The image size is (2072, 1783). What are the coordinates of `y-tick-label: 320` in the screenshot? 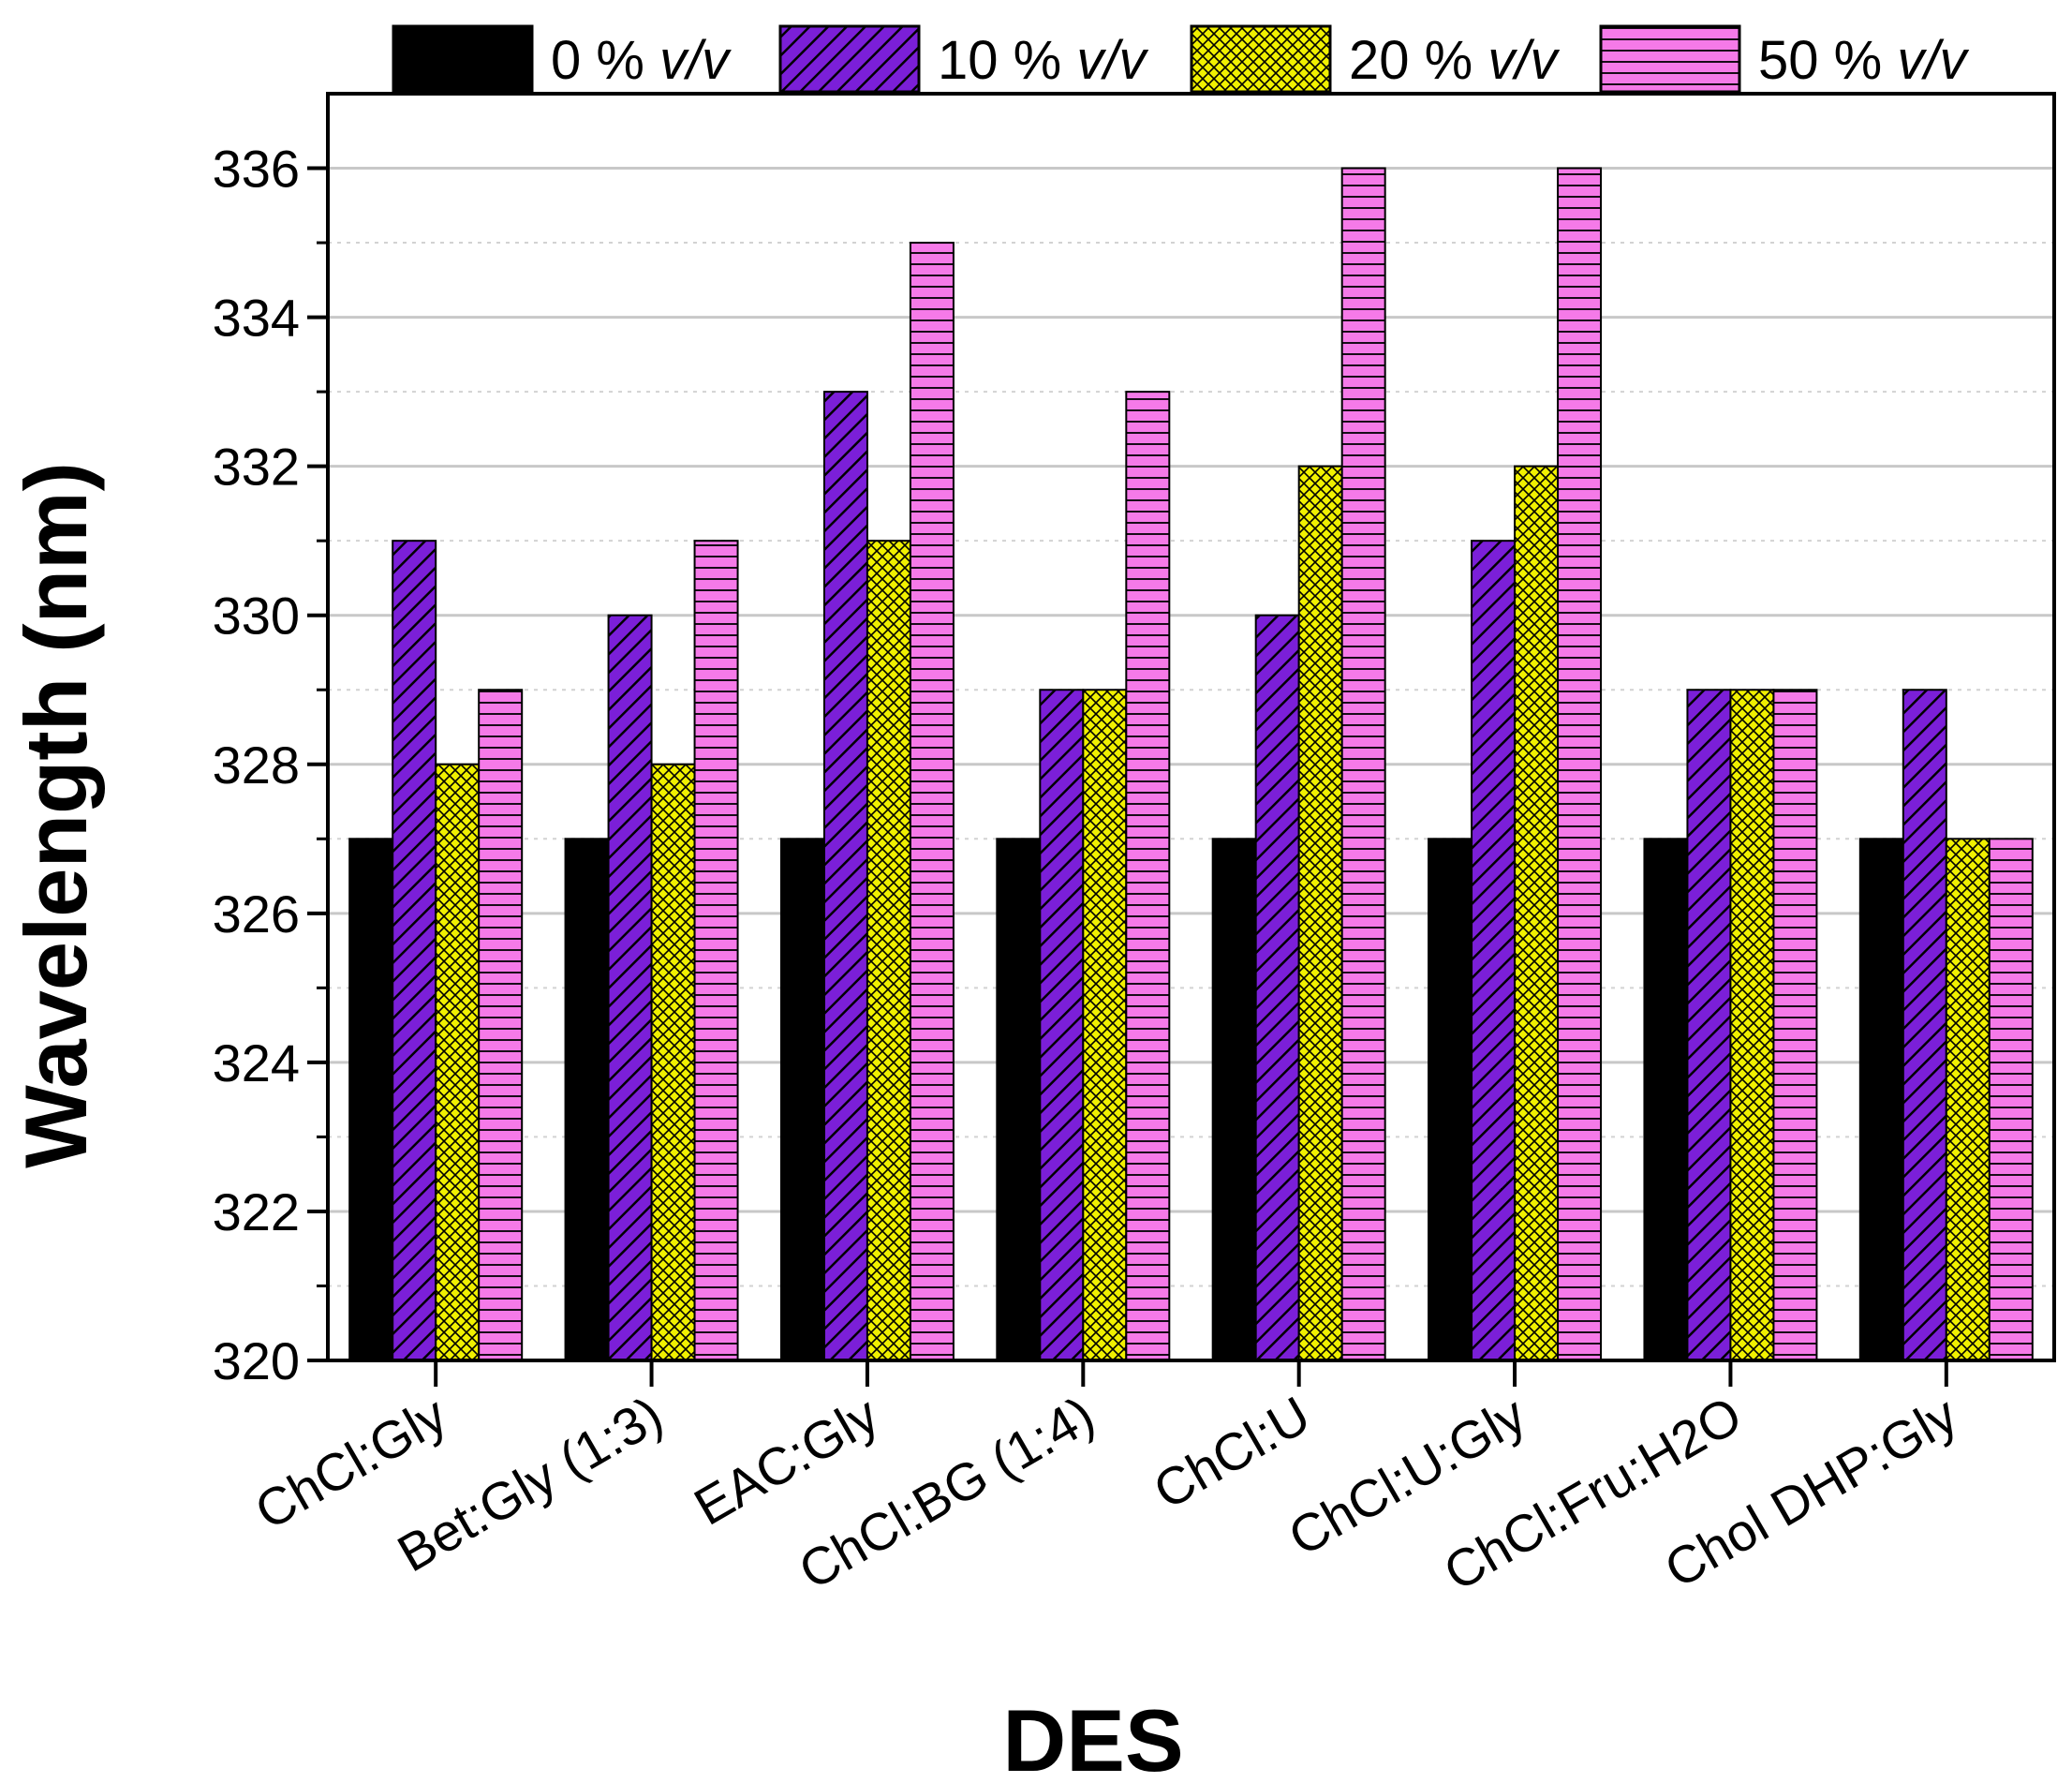 It's located at (256, 1360).